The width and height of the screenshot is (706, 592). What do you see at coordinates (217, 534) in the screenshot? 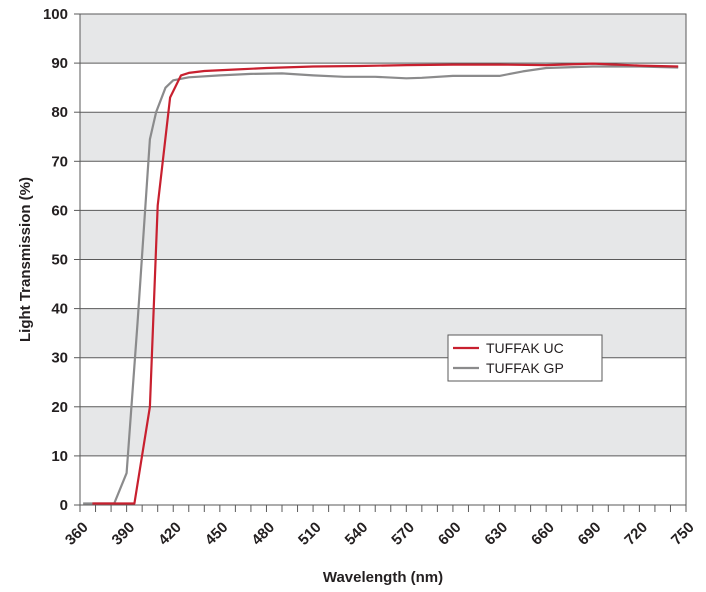
I see `x-tick-label-450: 450` at bounding box center [217, 534].